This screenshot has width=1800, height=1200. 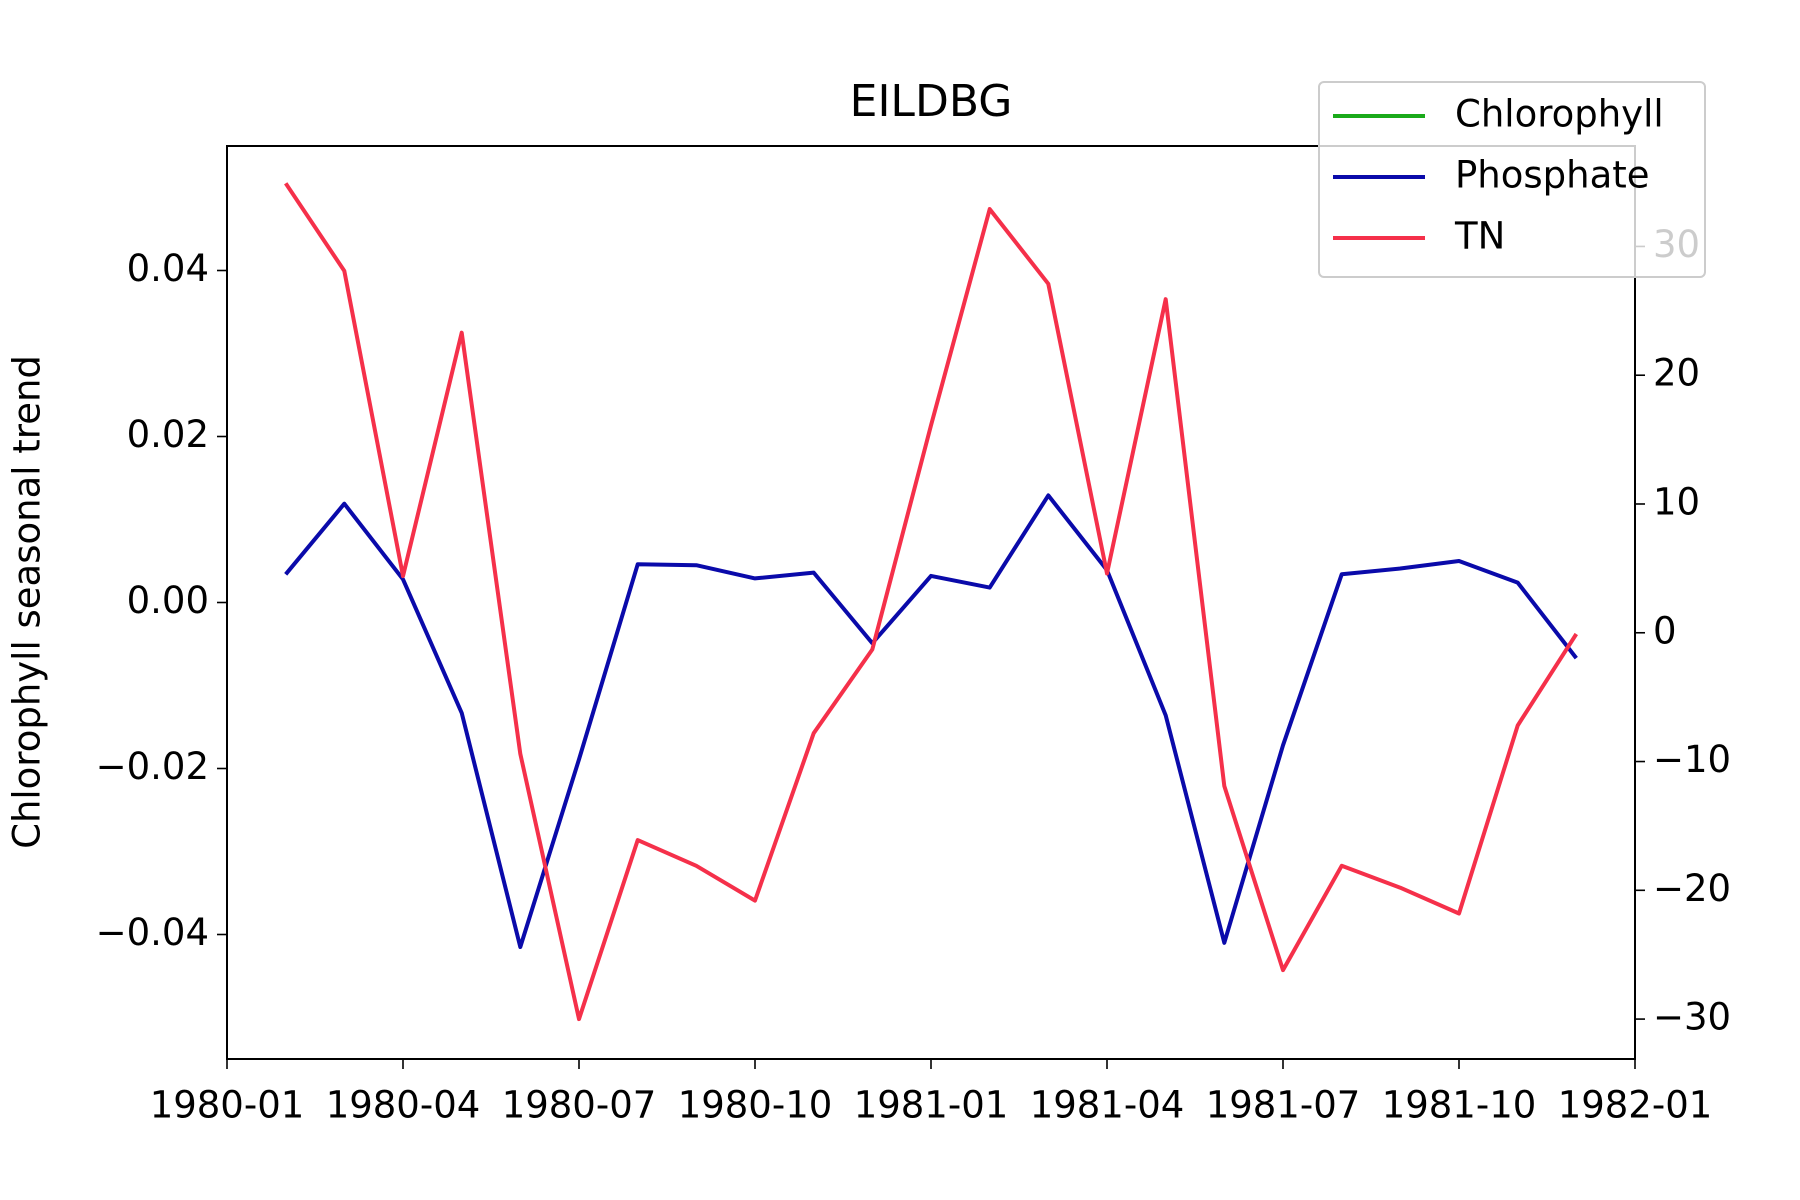 What do you see at coordinates (1459, 1105) in the screenshot?
I see `x-tick-label: 1981-10` at bounding box center [1459, 1105].